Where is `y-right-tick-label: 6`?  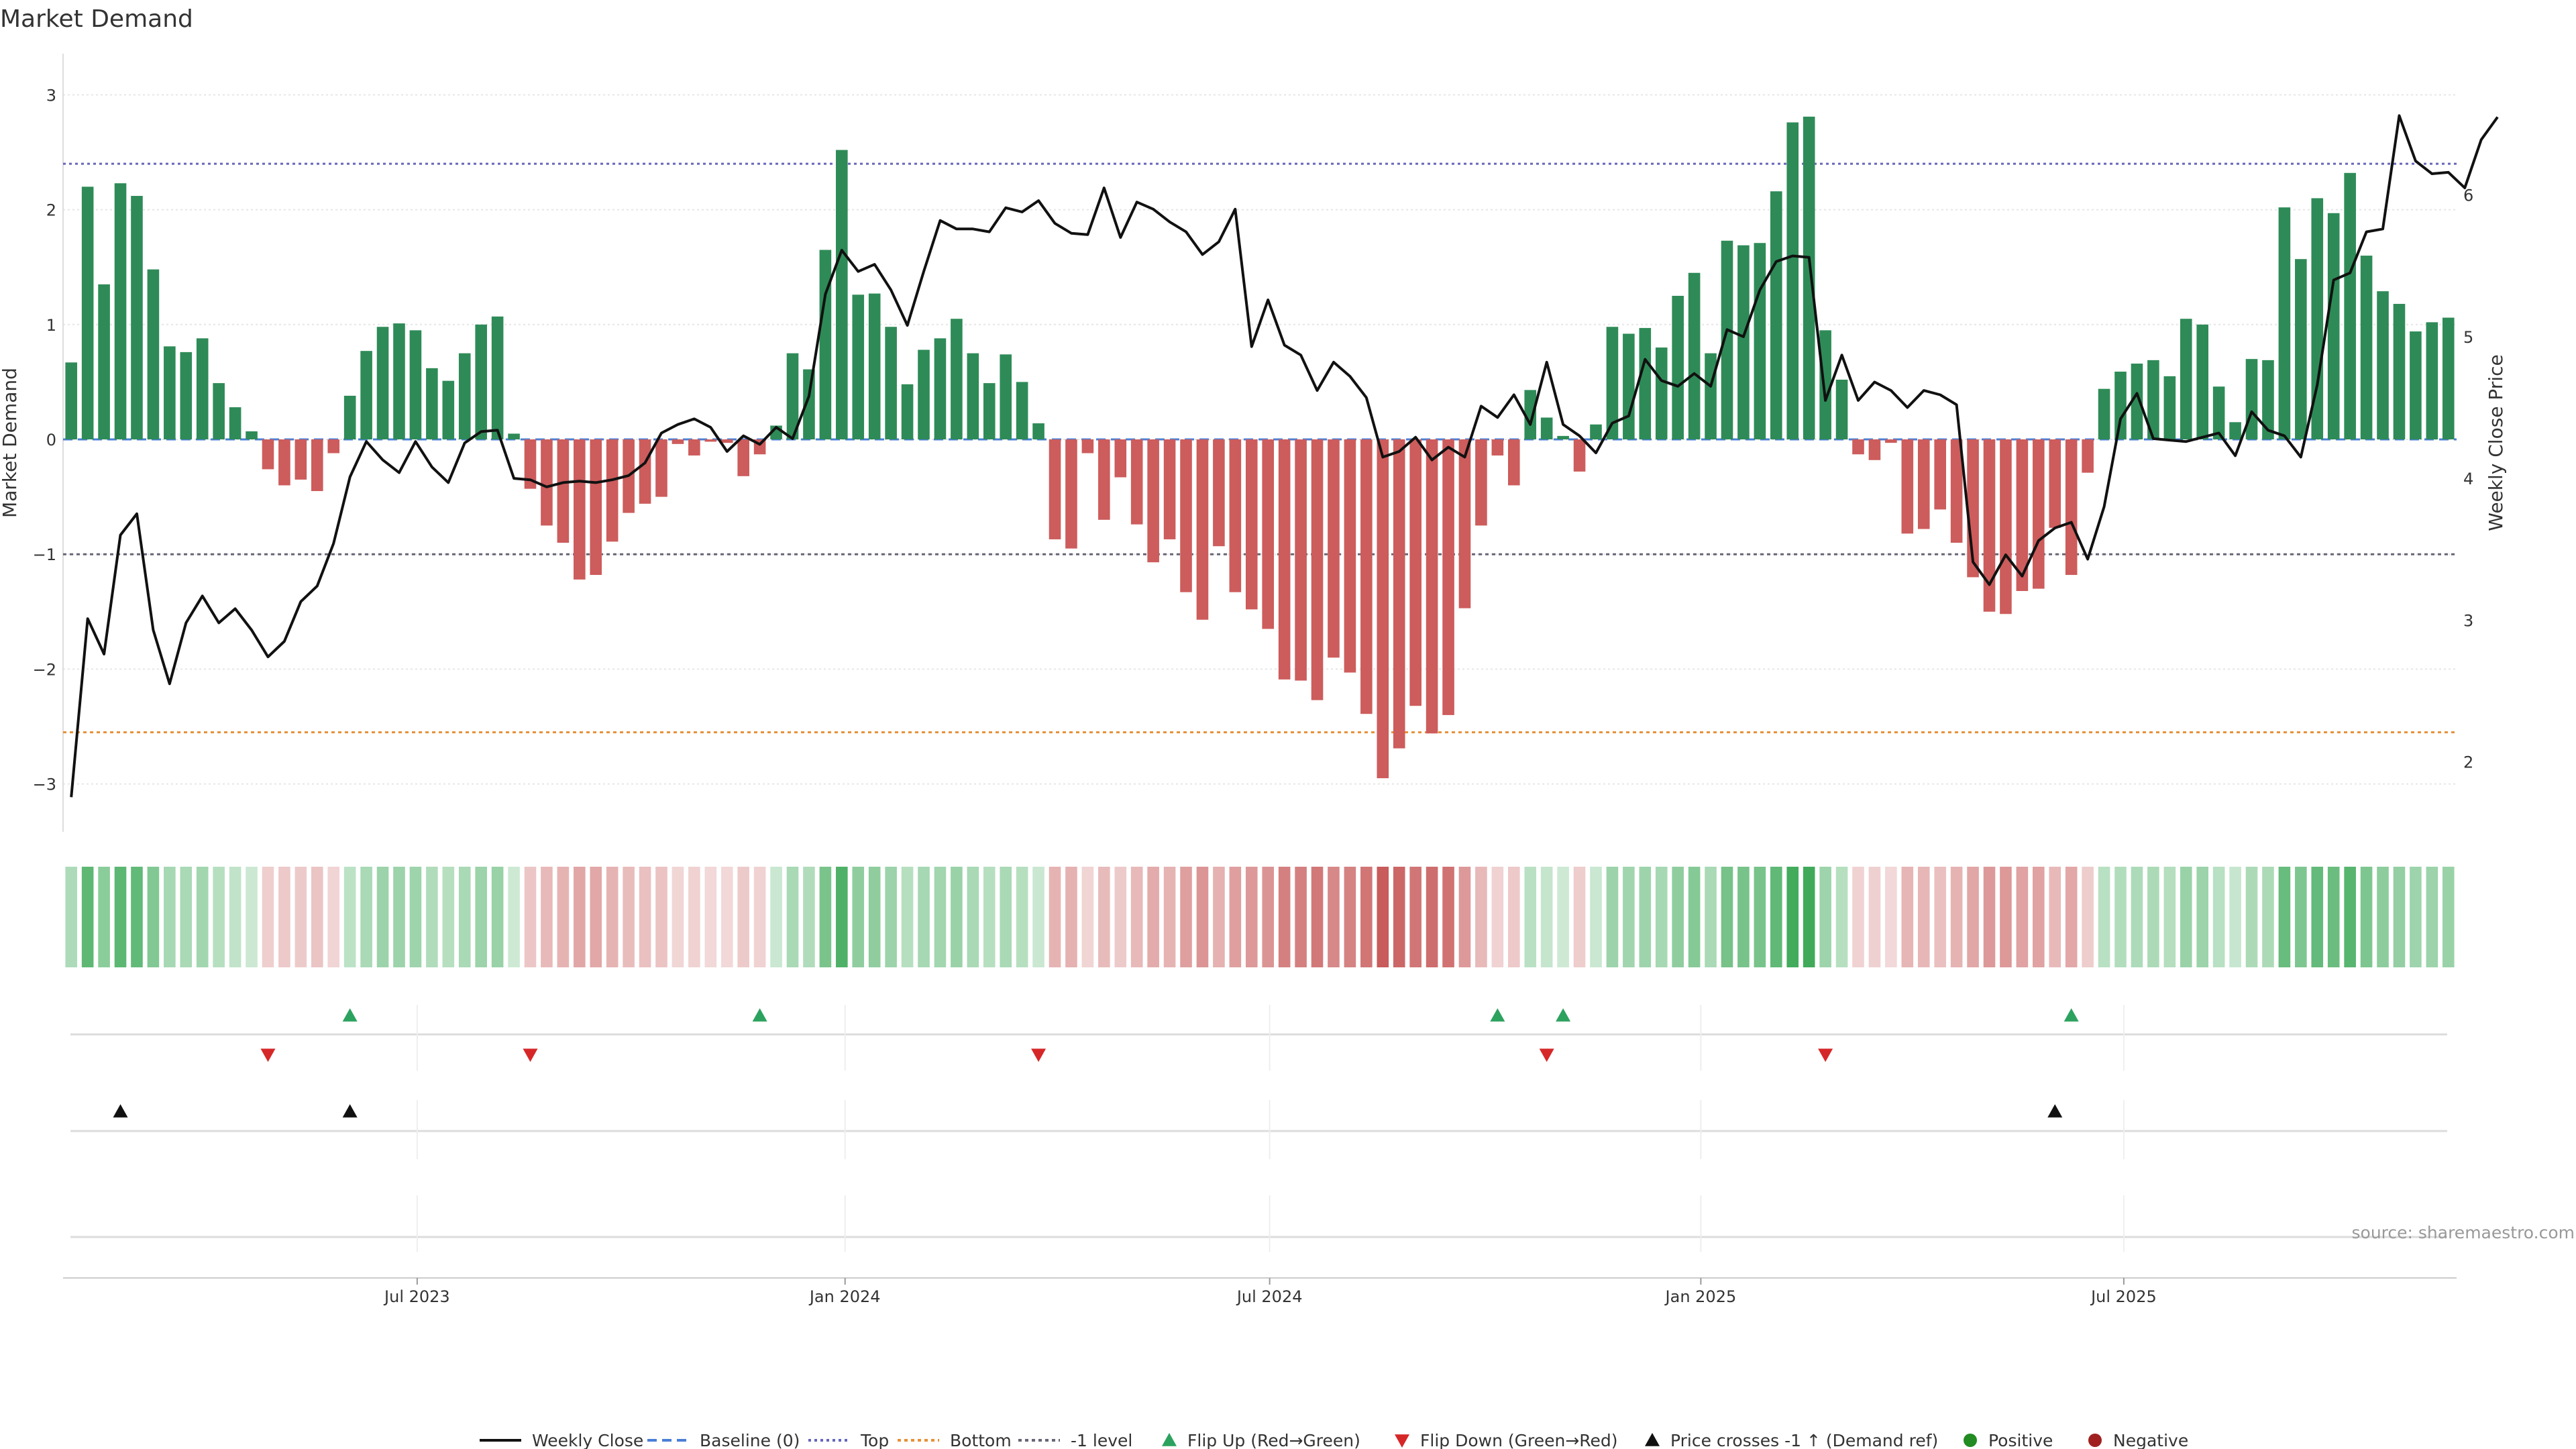
y-right-tick-label: 6 is located at coordinates (2468, 195).